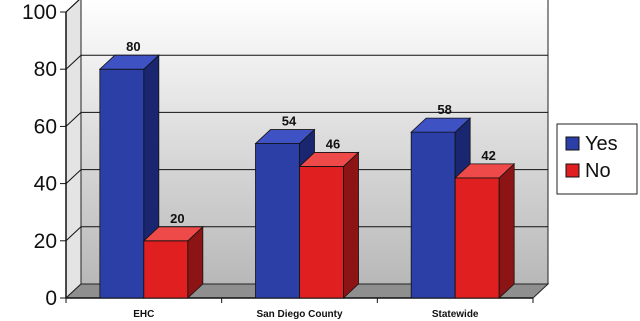  I want to click on x-category-label: Statewide, so click(455, 314).